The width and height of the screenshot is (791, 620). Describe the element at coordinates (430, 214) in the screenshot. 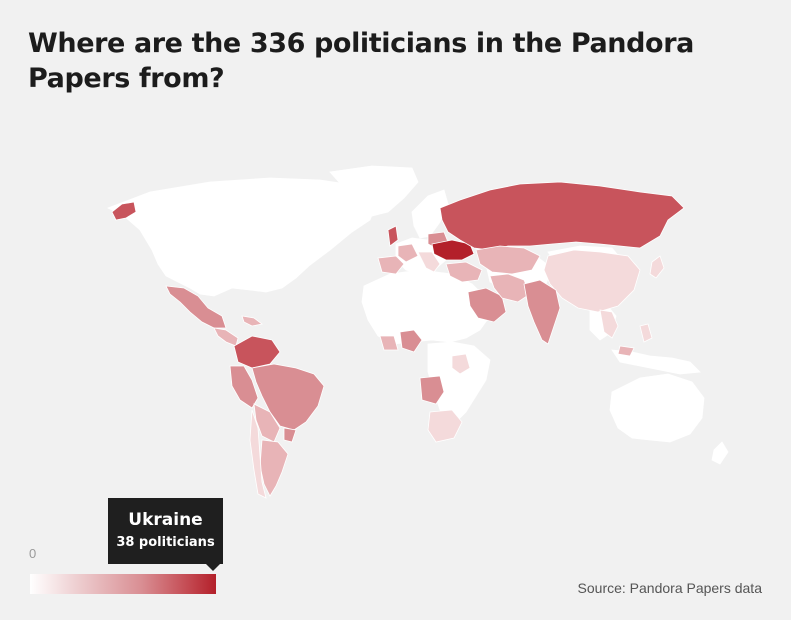

I see `country-scandinavia` at that location.